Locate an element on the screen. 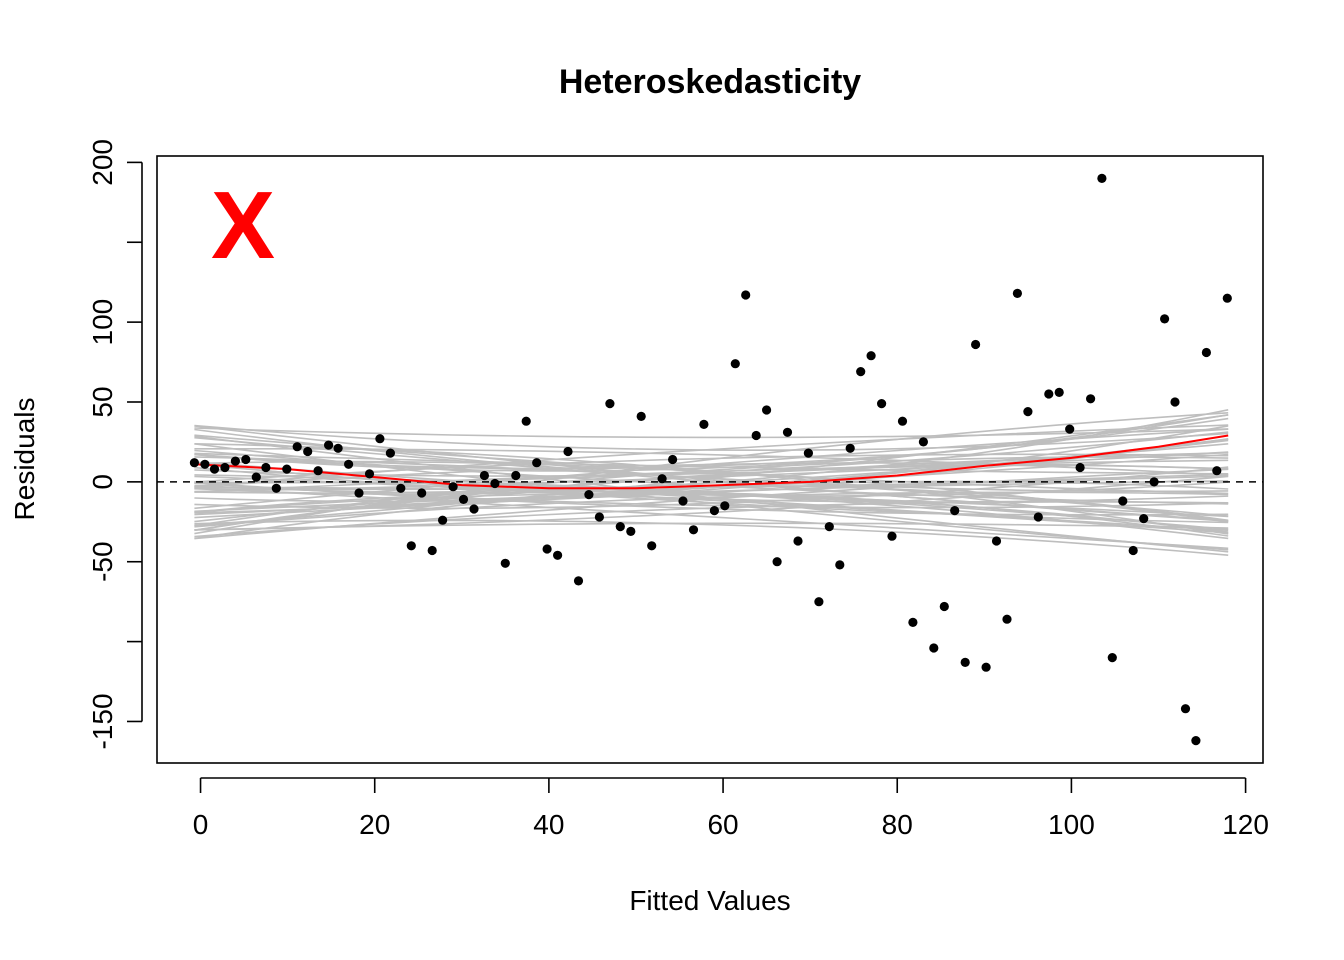 Image resolution: width=1344 pixels, height=960 pixels. x-tick-label: 0 is located at coordinates (201, 824).